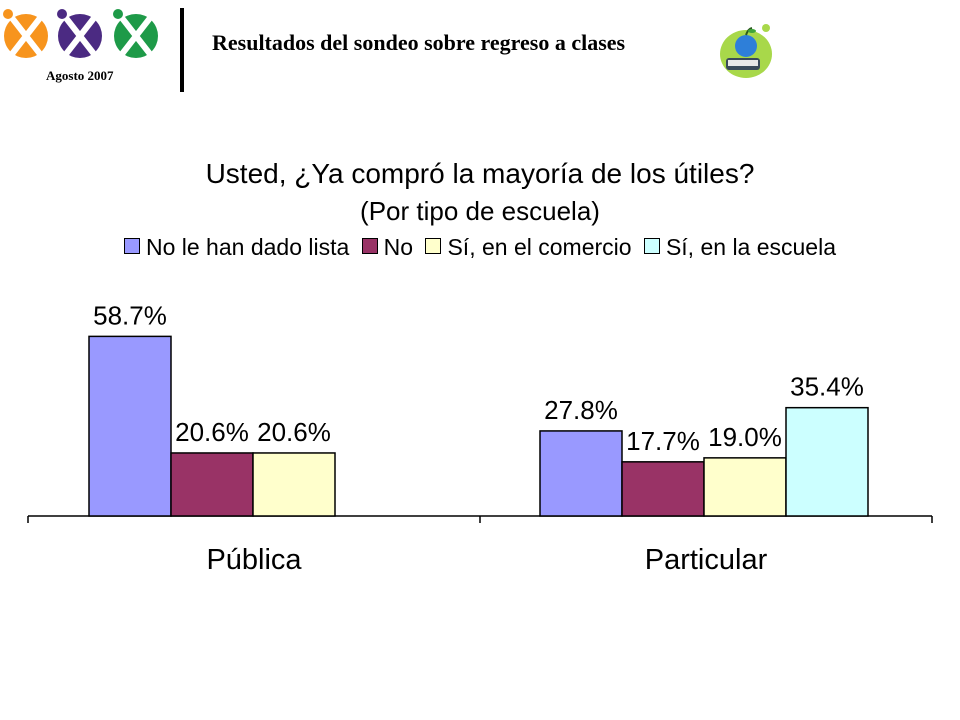  I want to click on legend-label: Sí, en el comercio, so click(539, 247).